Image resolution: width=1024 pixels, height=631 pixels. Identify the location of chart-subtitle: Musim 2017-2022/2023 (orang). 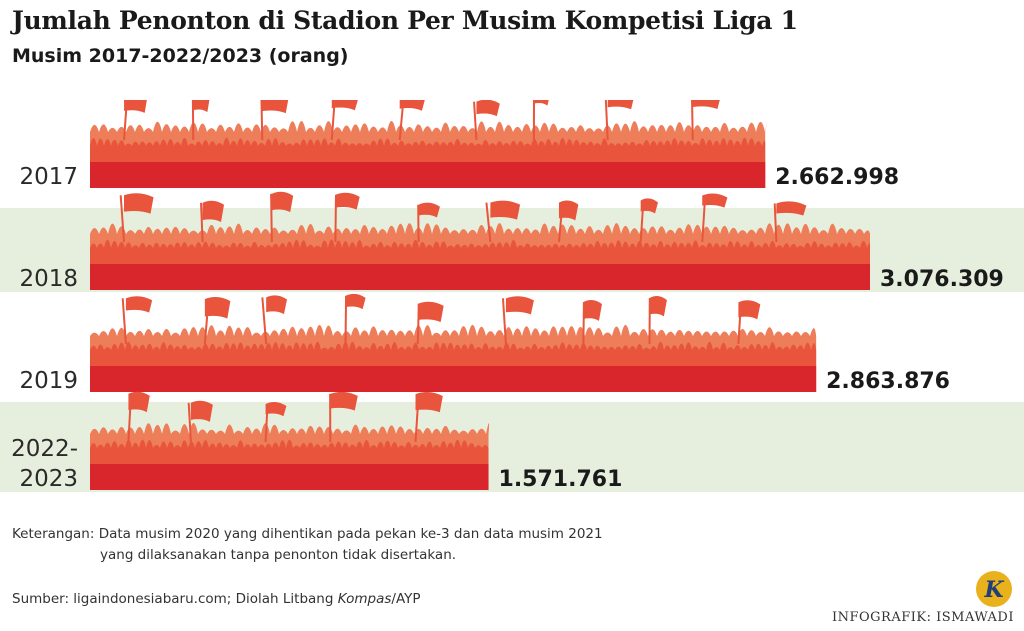
(180, 56).